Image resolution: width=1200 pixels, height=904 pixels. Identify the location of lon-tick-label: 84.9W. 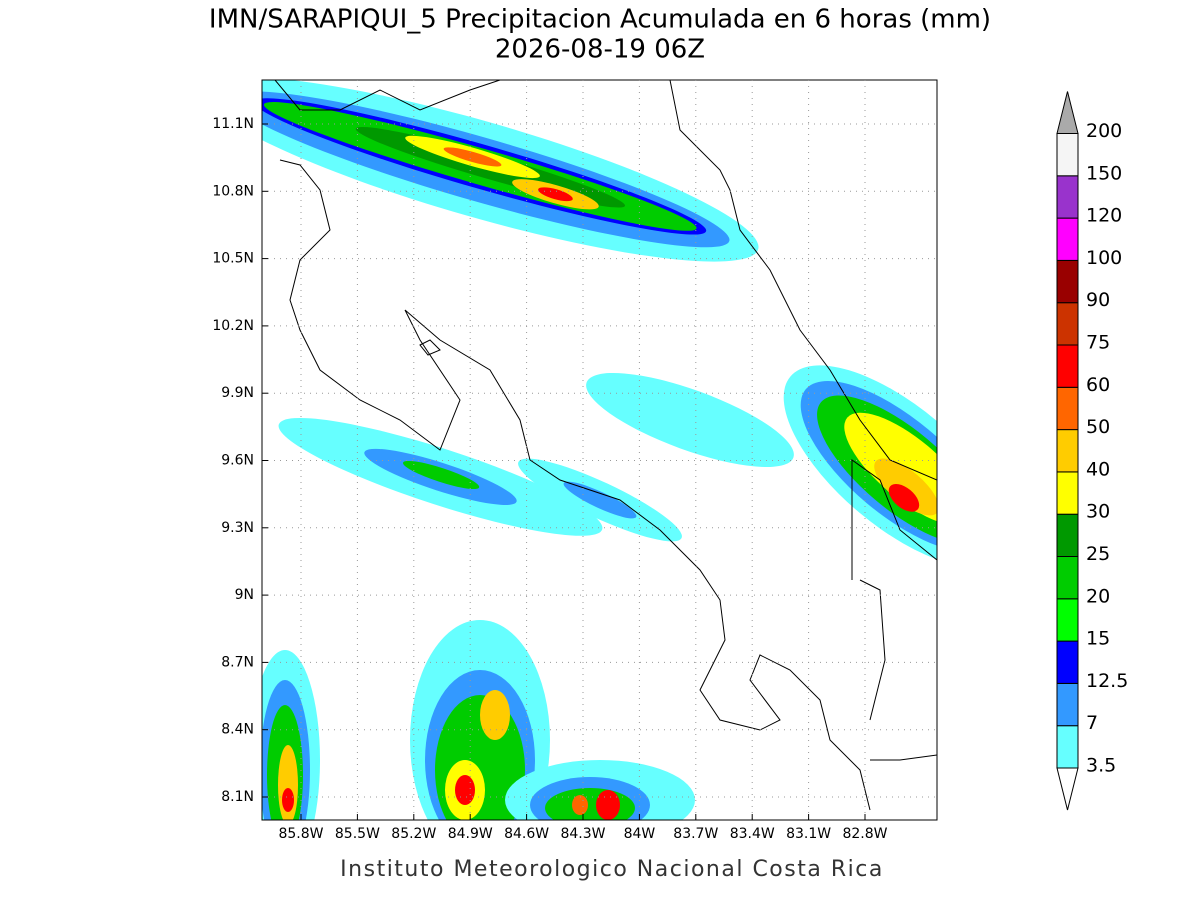
(470, 834).